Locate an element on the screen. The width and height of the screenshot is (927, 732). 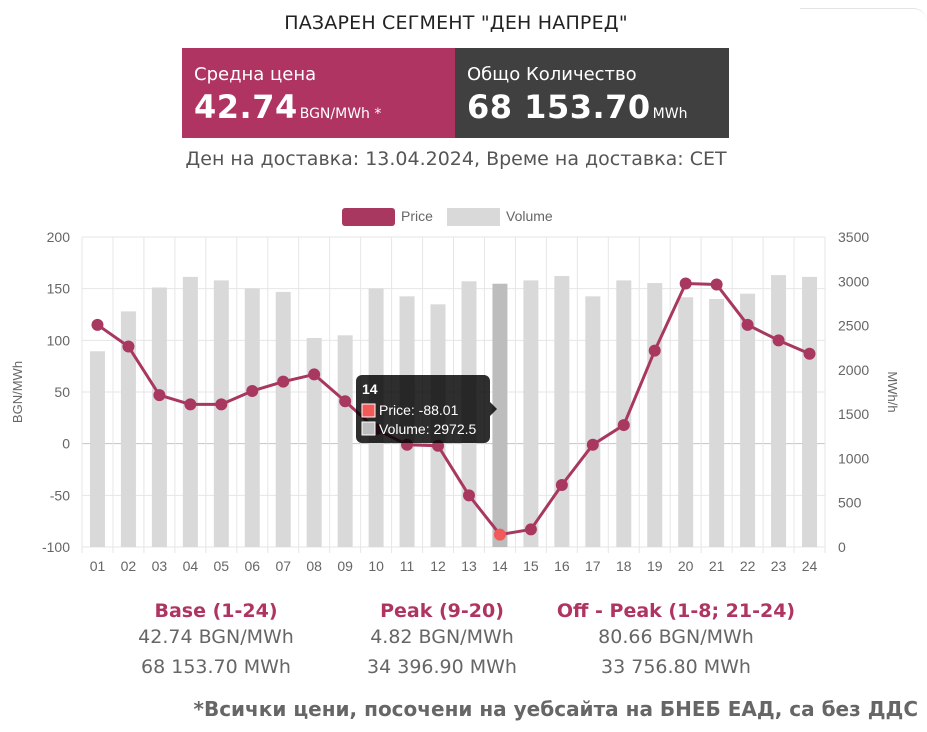
x-tick-label: 04 is located at coordinates (191, 566).